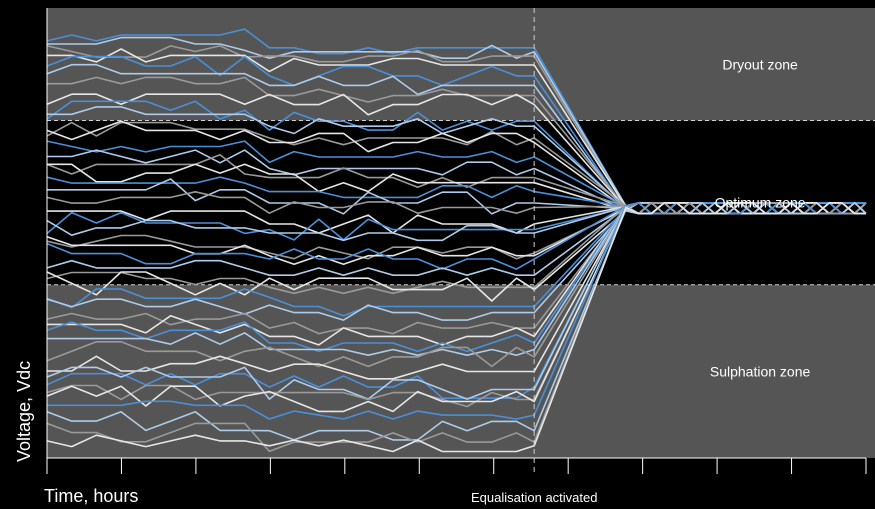 This screenshot has height=509, width=875. What do you see at coordinates (24, 411) in the screenshot?
I see `y-axis-label: Voltage, Vdc` at bounding box center [24, 411].